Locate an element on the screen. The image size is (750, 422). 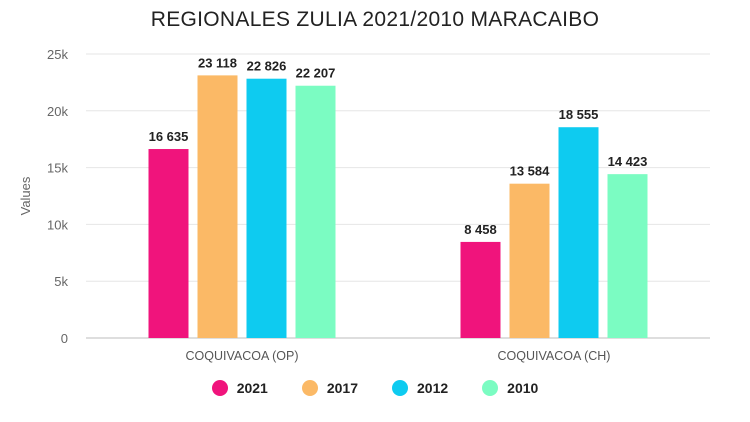
x-tick-label: COQUIVACOA (CH) is located at coordinates (554, 356).